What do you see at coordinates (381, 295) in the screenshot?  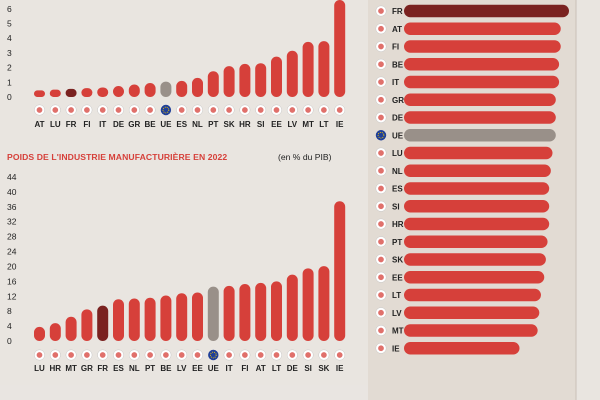 I see `flag-lt-icon` at bounding box center [381, 295].